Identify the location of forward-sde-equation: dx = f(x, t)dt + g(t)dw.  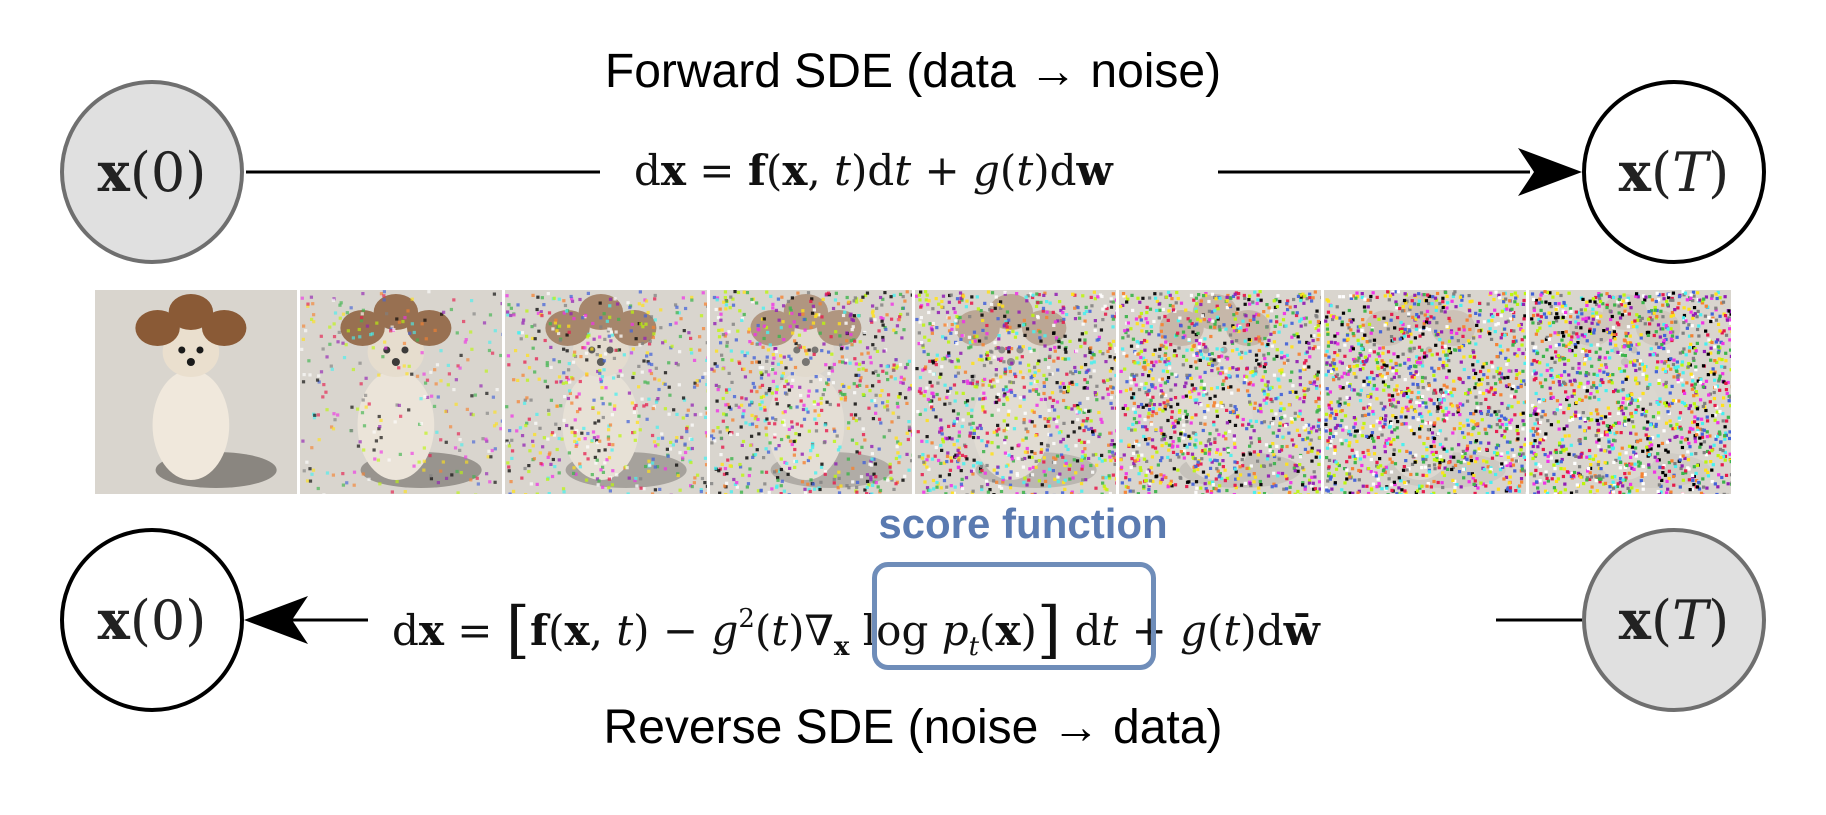
(873, 170).